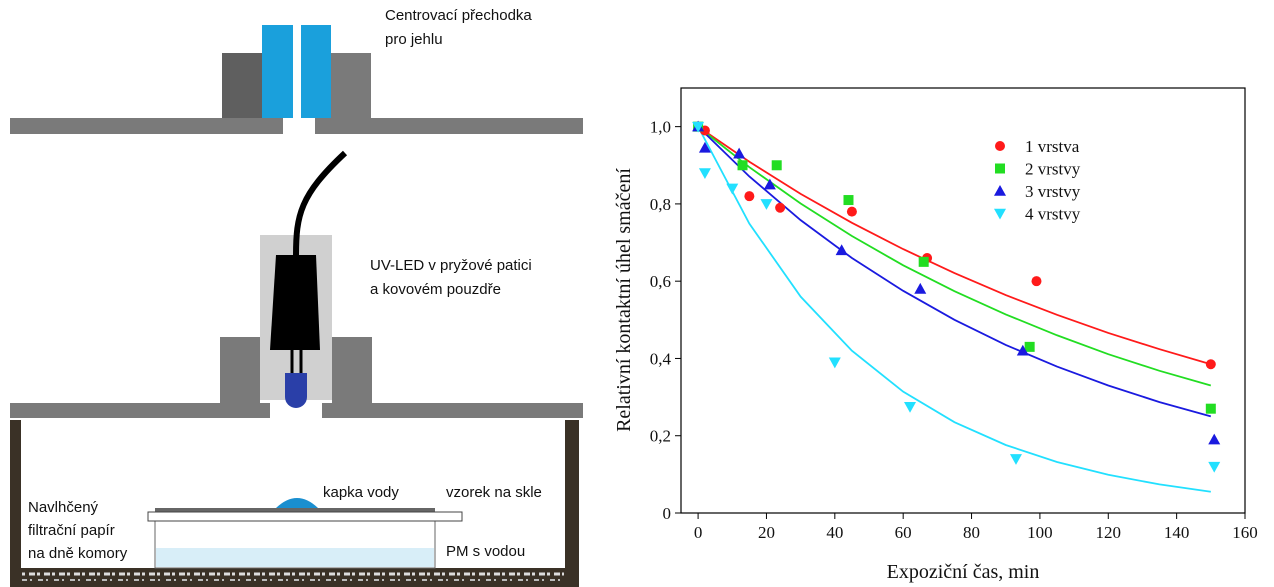  I want to click on x-tick-label: 80, so click(971, 532).